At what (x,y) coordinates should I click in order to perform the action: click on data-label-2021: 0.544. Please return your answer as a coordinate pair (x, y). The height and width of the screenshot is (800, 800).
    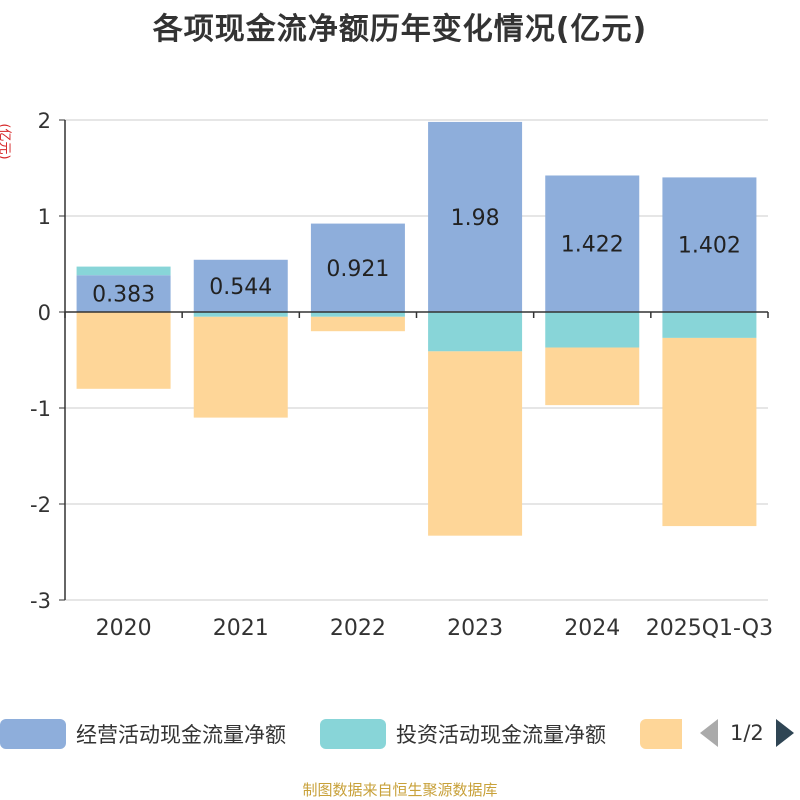
    Looking at the image, I should click on (240, 287).